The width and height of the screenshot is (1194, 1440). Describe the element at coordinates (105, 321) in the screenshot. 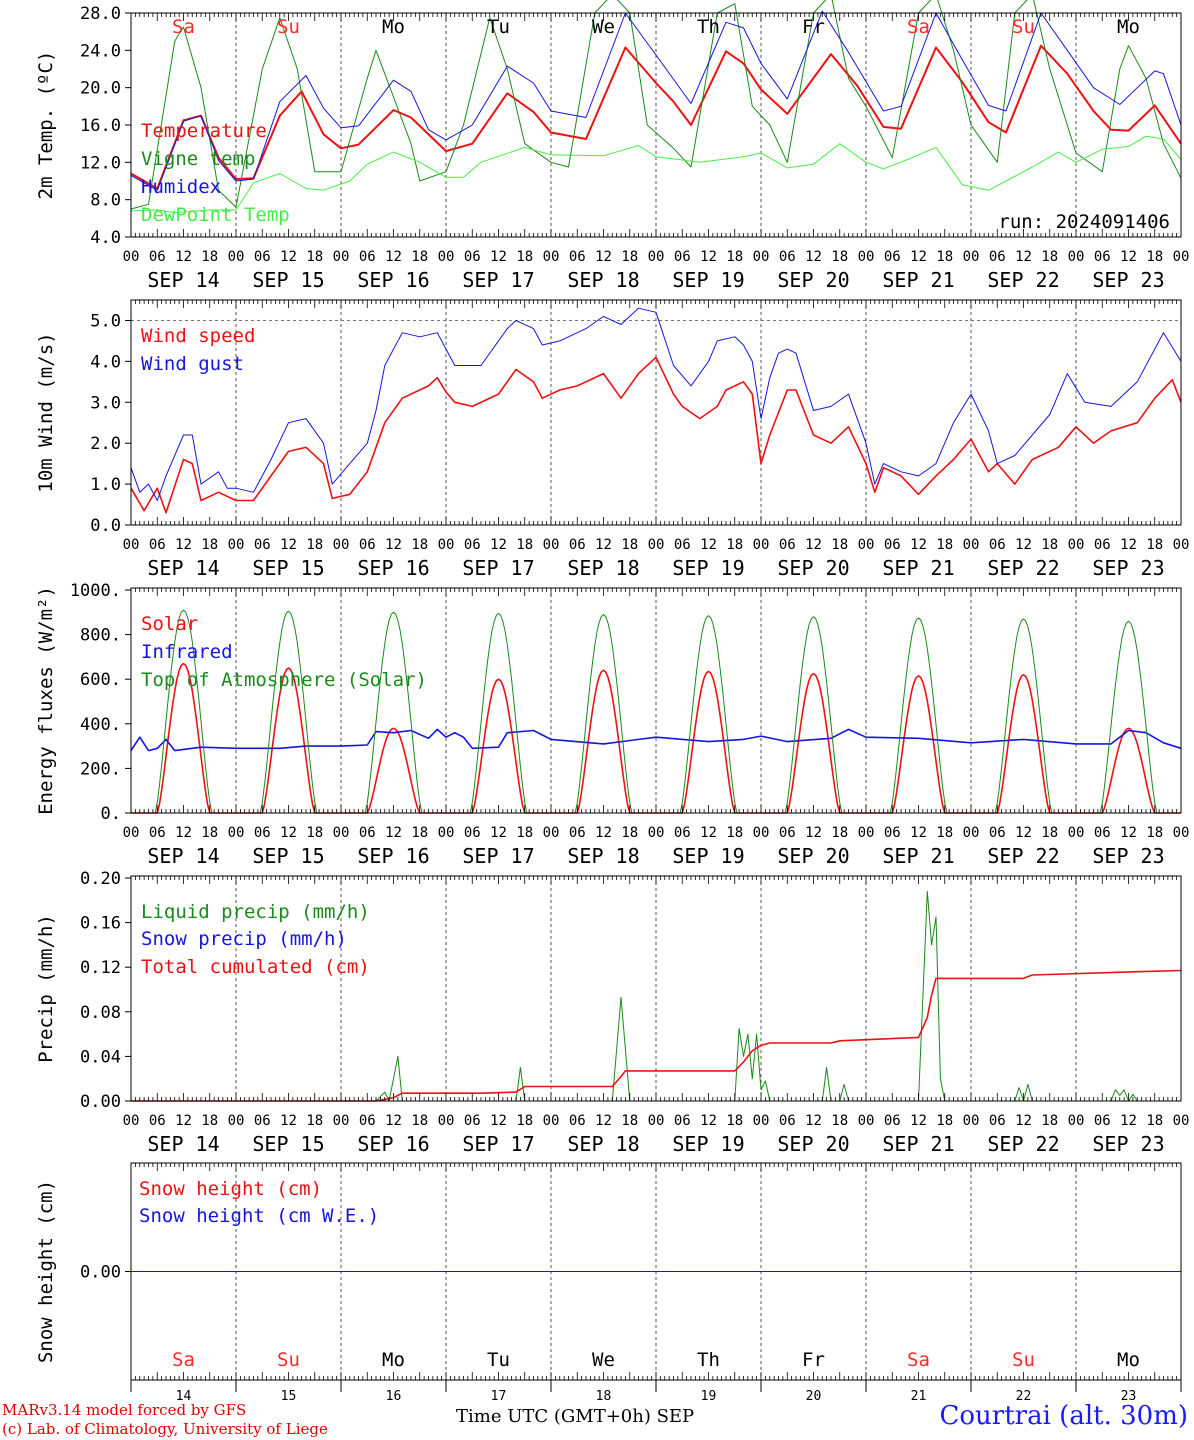

I see `y-tick-label: 5.0` at that location.